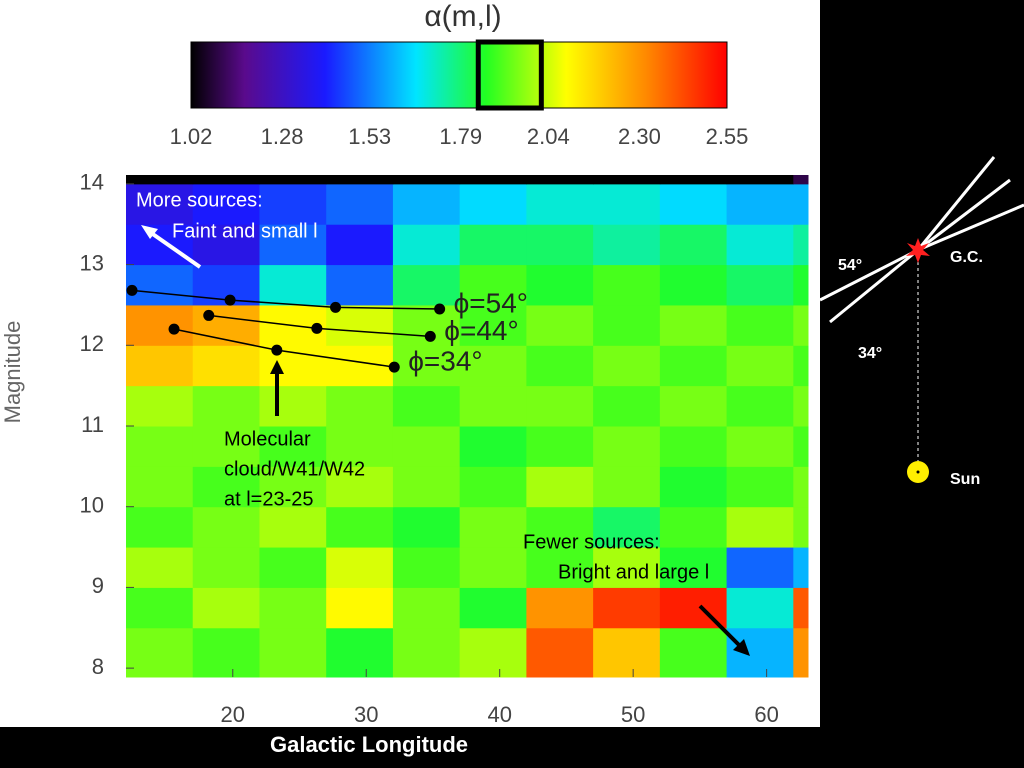 The width and height of the screenshot is (1024, 768). What do you see at coordinates (499, 714) in the screenshot?
I see `x-tick-label: 40` at bounding box center [499, 714].